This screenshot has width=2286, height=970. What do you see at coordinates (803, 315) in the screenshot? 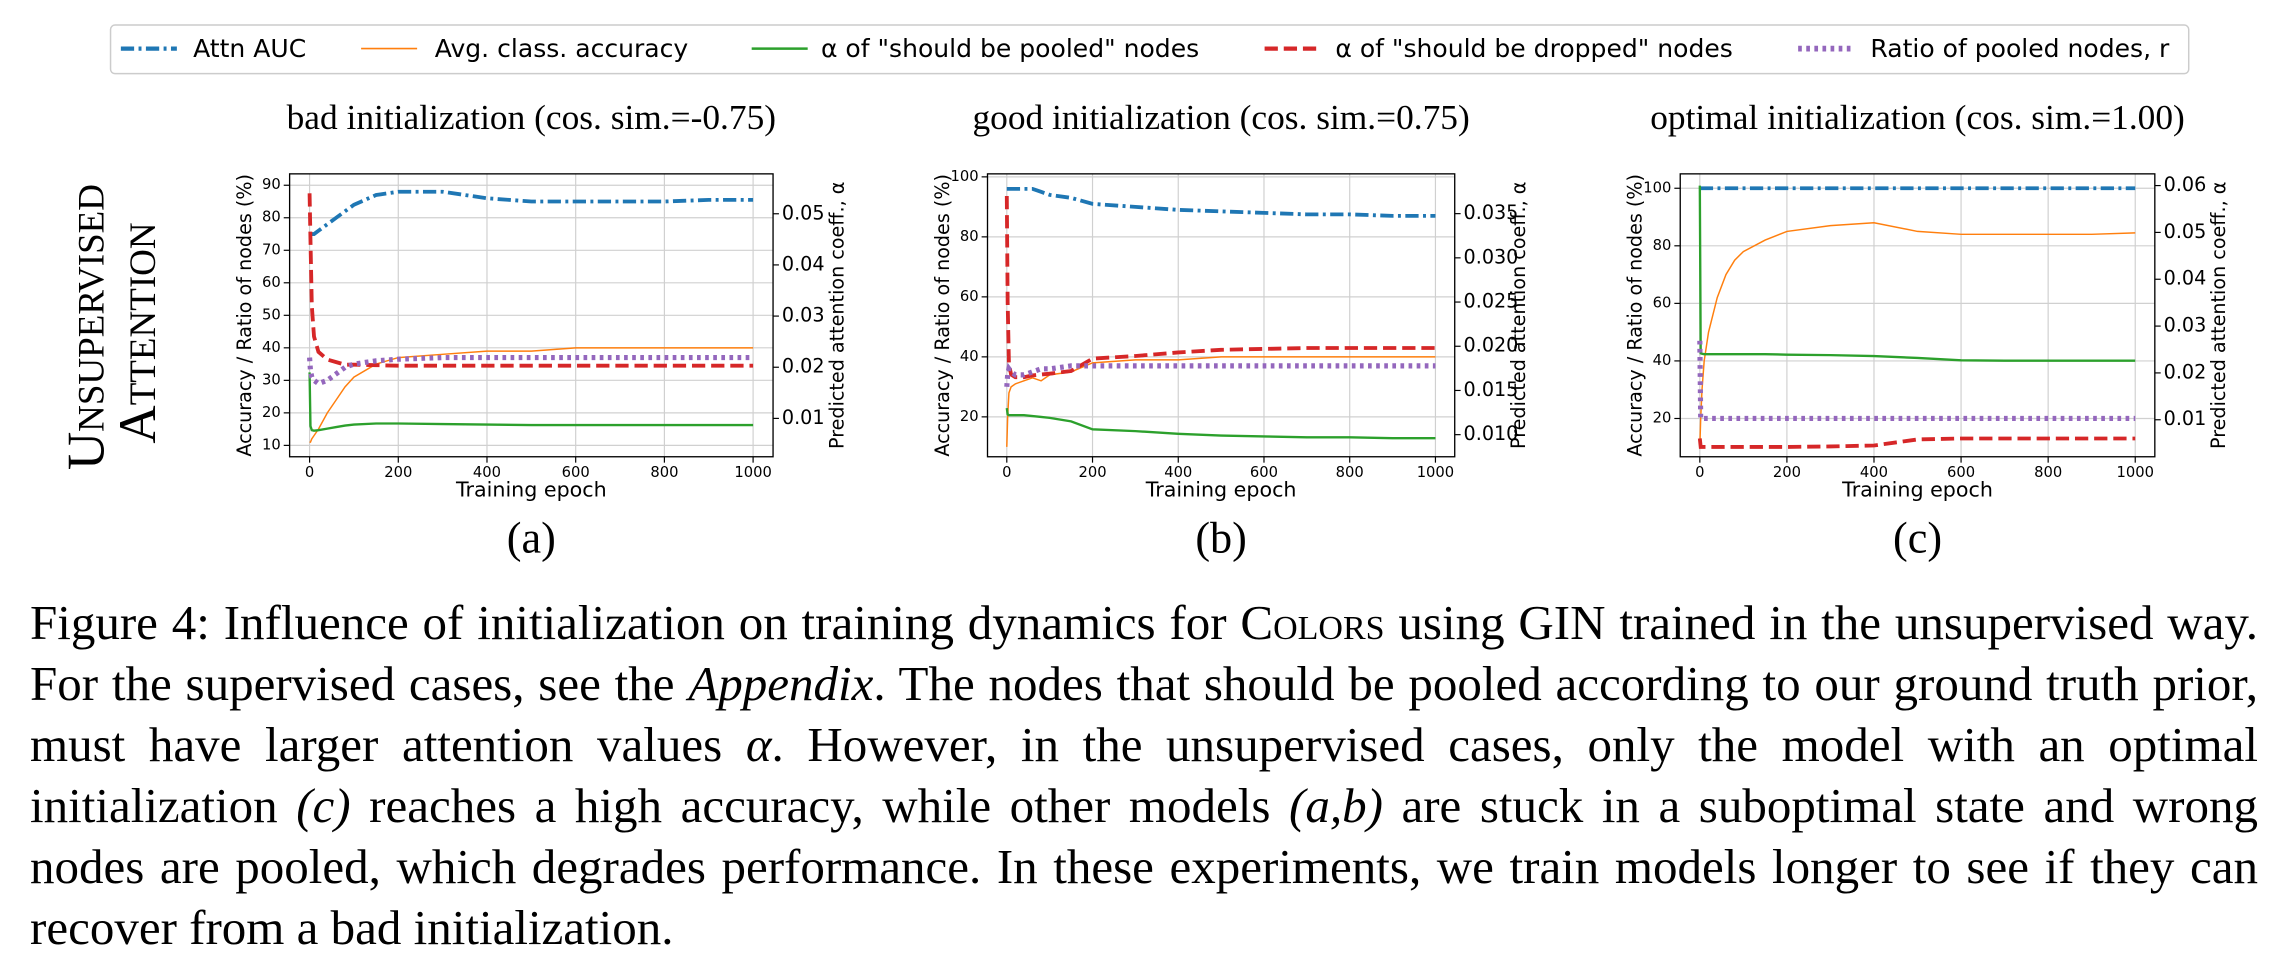
I see `y2-tick-label: 0.03` at bounding box center [803, 315].